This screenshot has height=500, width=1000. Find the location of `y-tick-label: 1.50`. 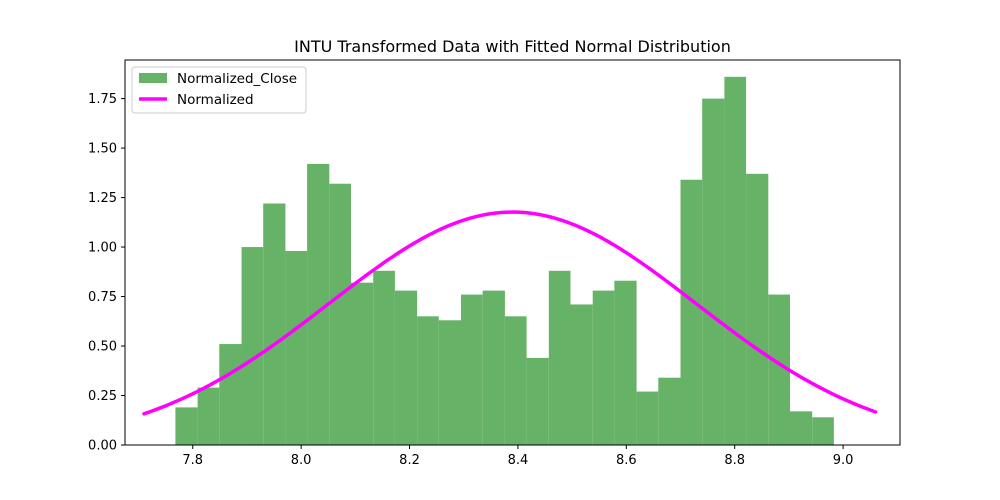

y-tick-label: 1.50 is located at coordinates (102, 149).